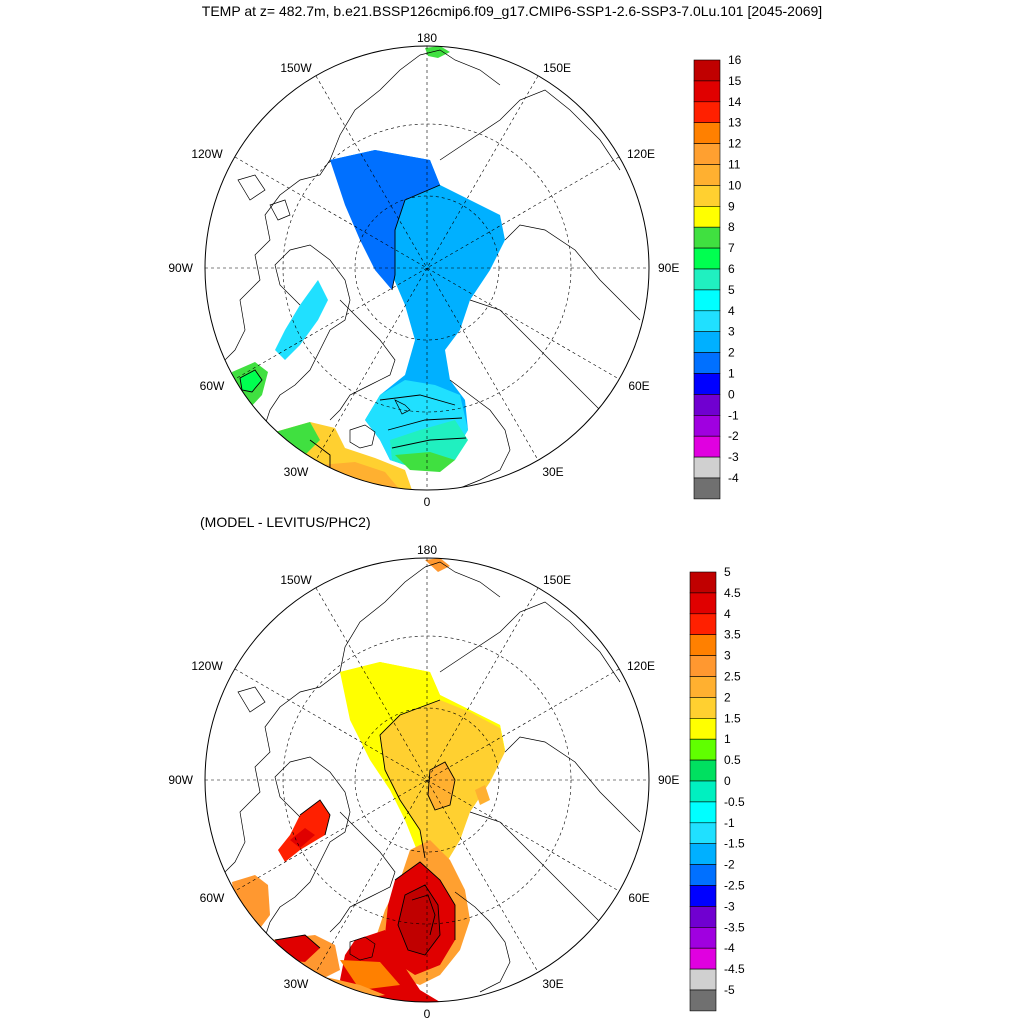 This screenshot has height=1024, width=1024. I want to click on colorbar1-label: 4, so click(731, 311).